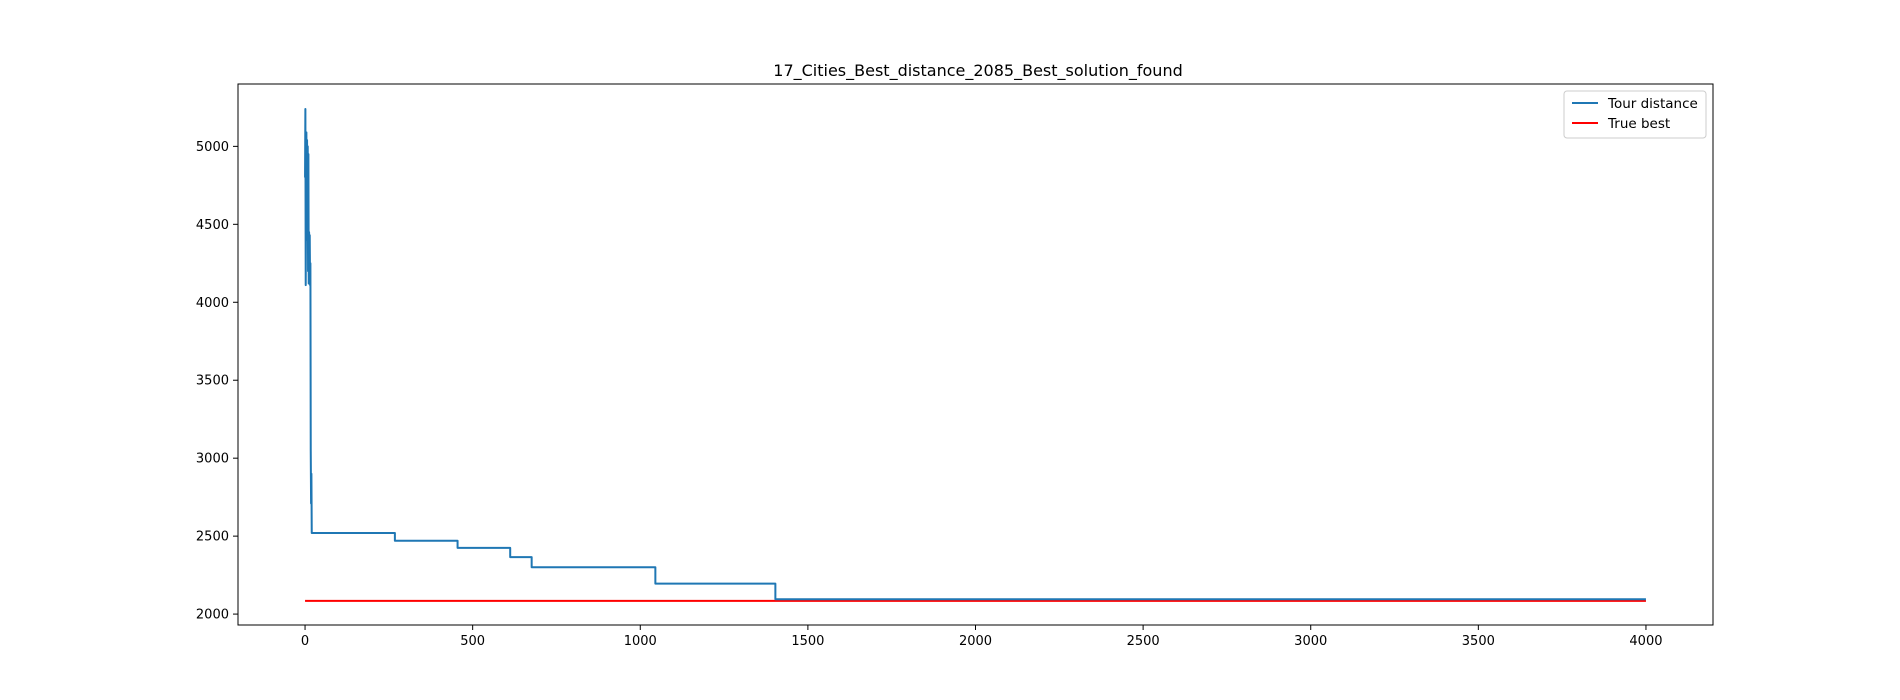 Image resolution: width=1900 pixels, height=700 pixels. Describe the element at coordinates (1310, 641) in the screenshot. I see `x-tick-label: 3000` at that location.